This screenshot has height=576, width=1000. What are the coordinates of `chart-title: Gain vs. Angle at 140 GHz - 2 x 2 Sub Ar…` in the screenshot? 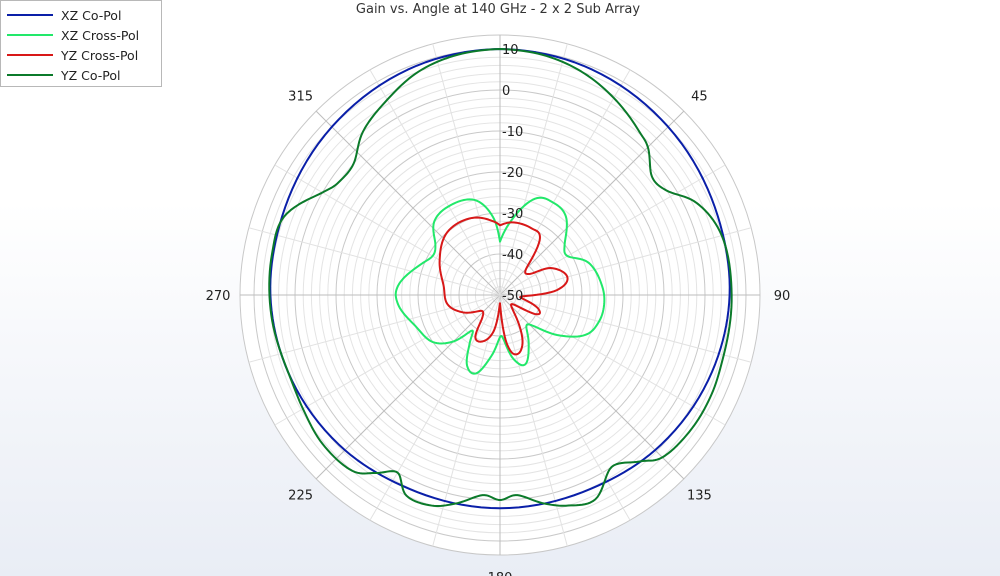 It's located at (498, 9).